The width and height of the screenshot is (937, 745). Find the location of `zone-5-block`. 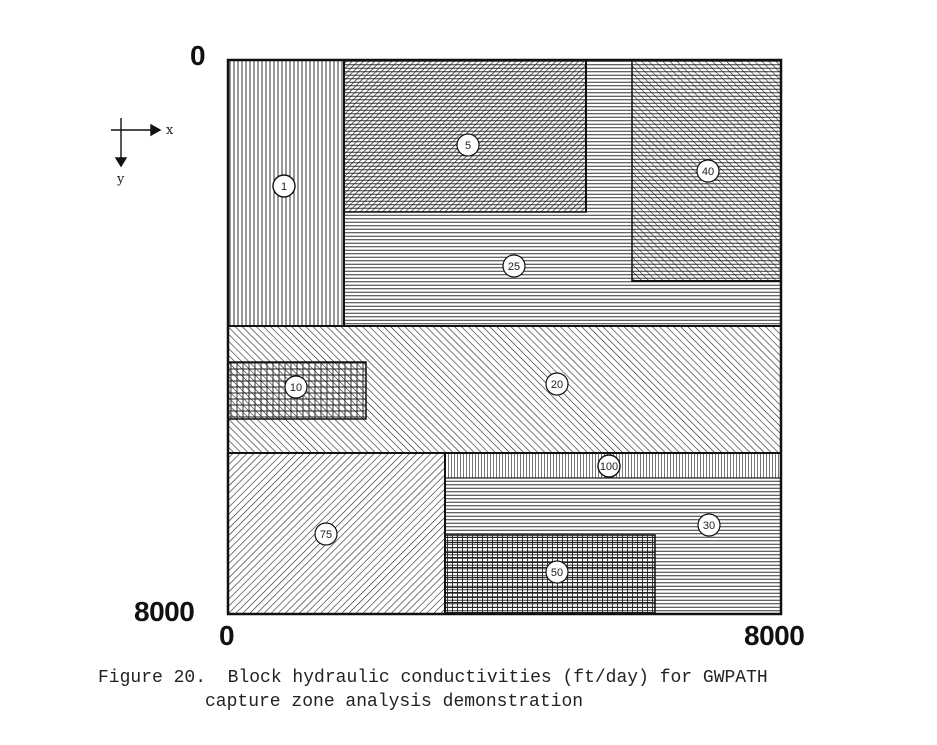

zone-5-block is located at coordinates (465, 136).